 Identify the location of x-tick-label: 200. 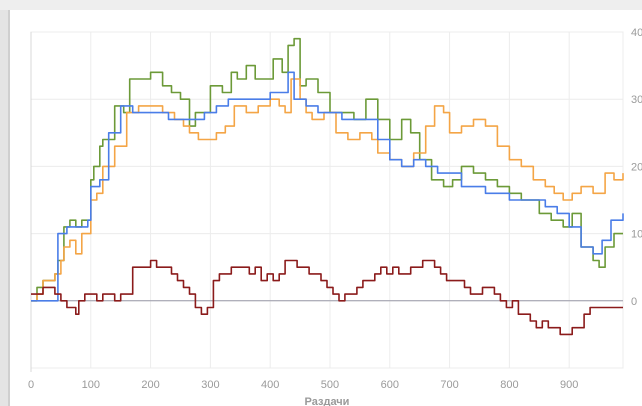
(150, 385).